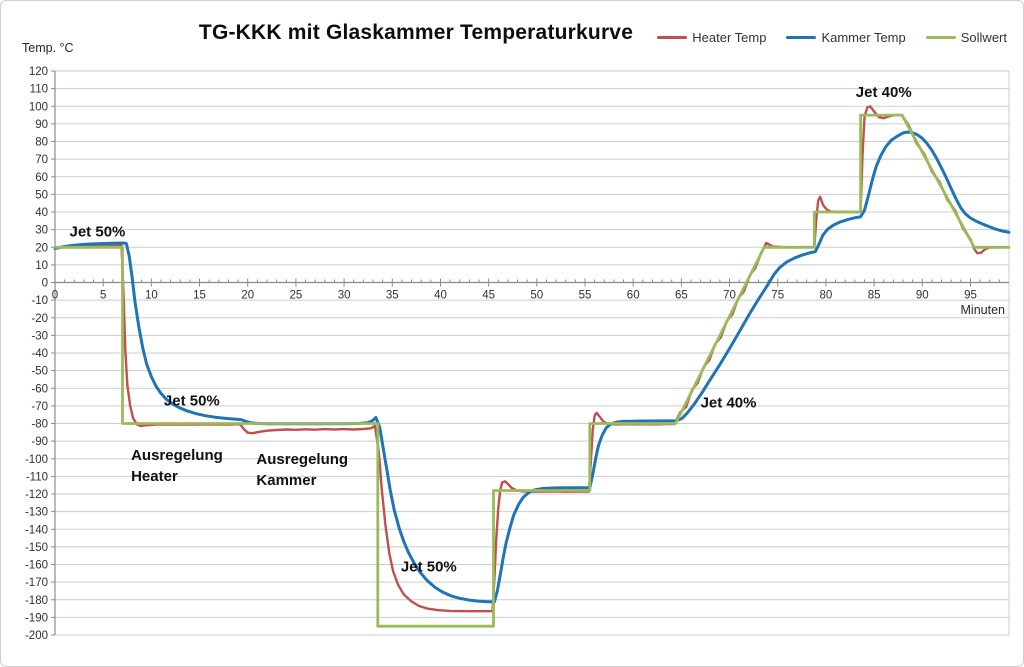 This screenshot has height=667, width=1024. What do you see at coordinates (39, 319) in the screenshot?
I see `y-tick-label: -20` at bounding box center [39, 319].